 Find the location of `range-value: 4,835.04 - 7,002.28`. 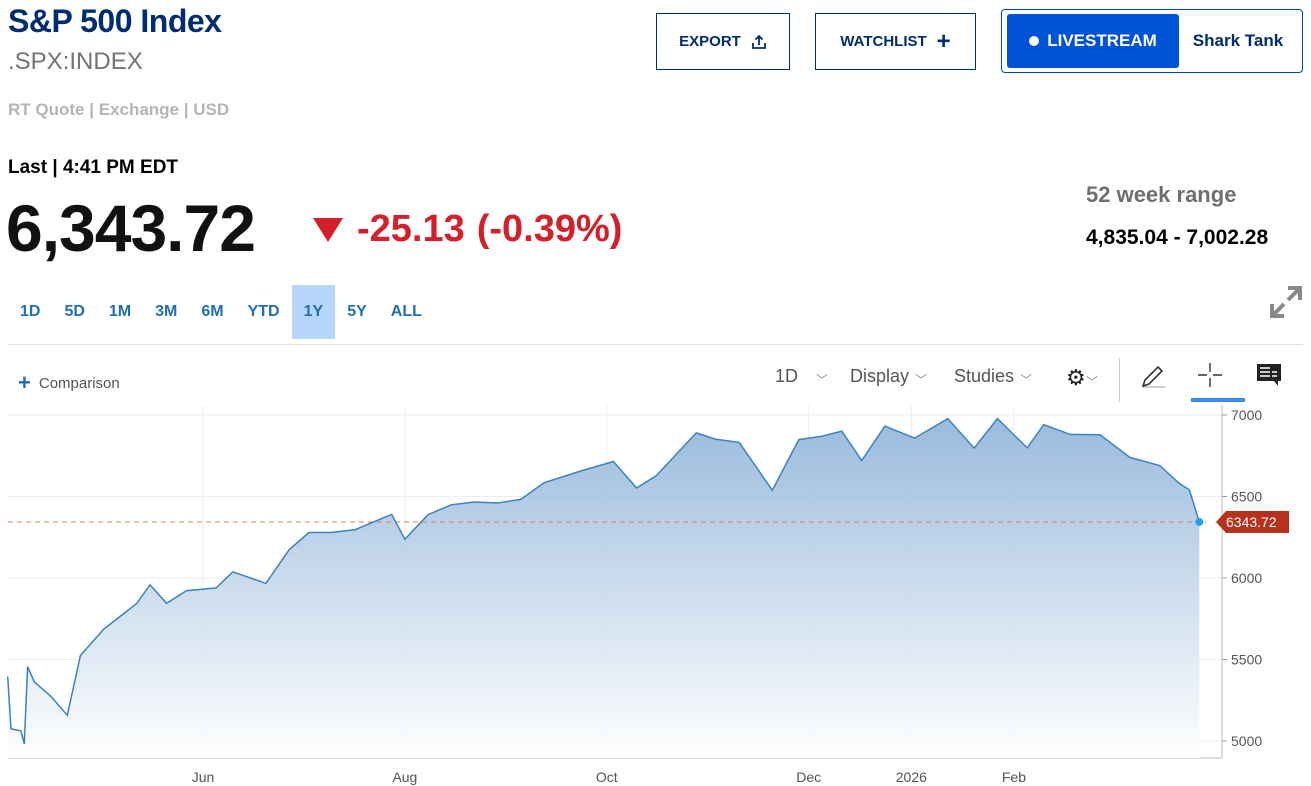

range-value: 4,835.04 - 7,002.28 is located at coordinates (1177, 237).